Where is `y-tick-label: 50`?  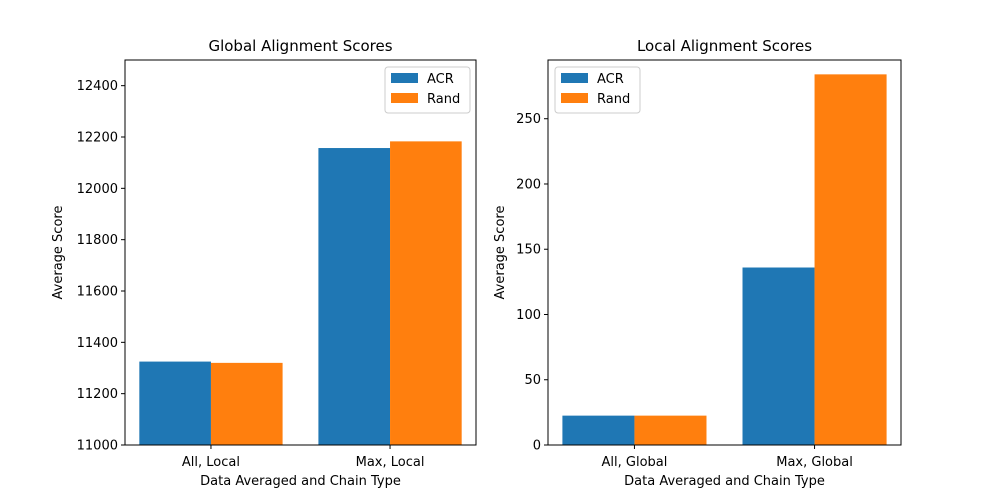
y-tick-label: 50 is located at coordinates (532, 380).